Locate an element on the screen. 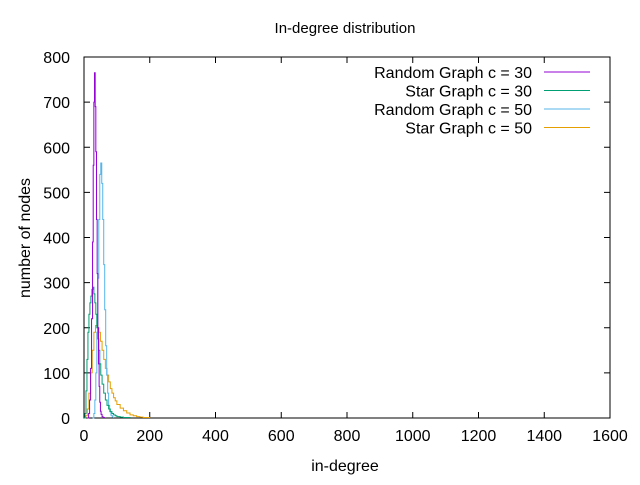 This screenshot has height=485, width=640. y-tick-label-2: 200 is located at coordinates (56, 329).